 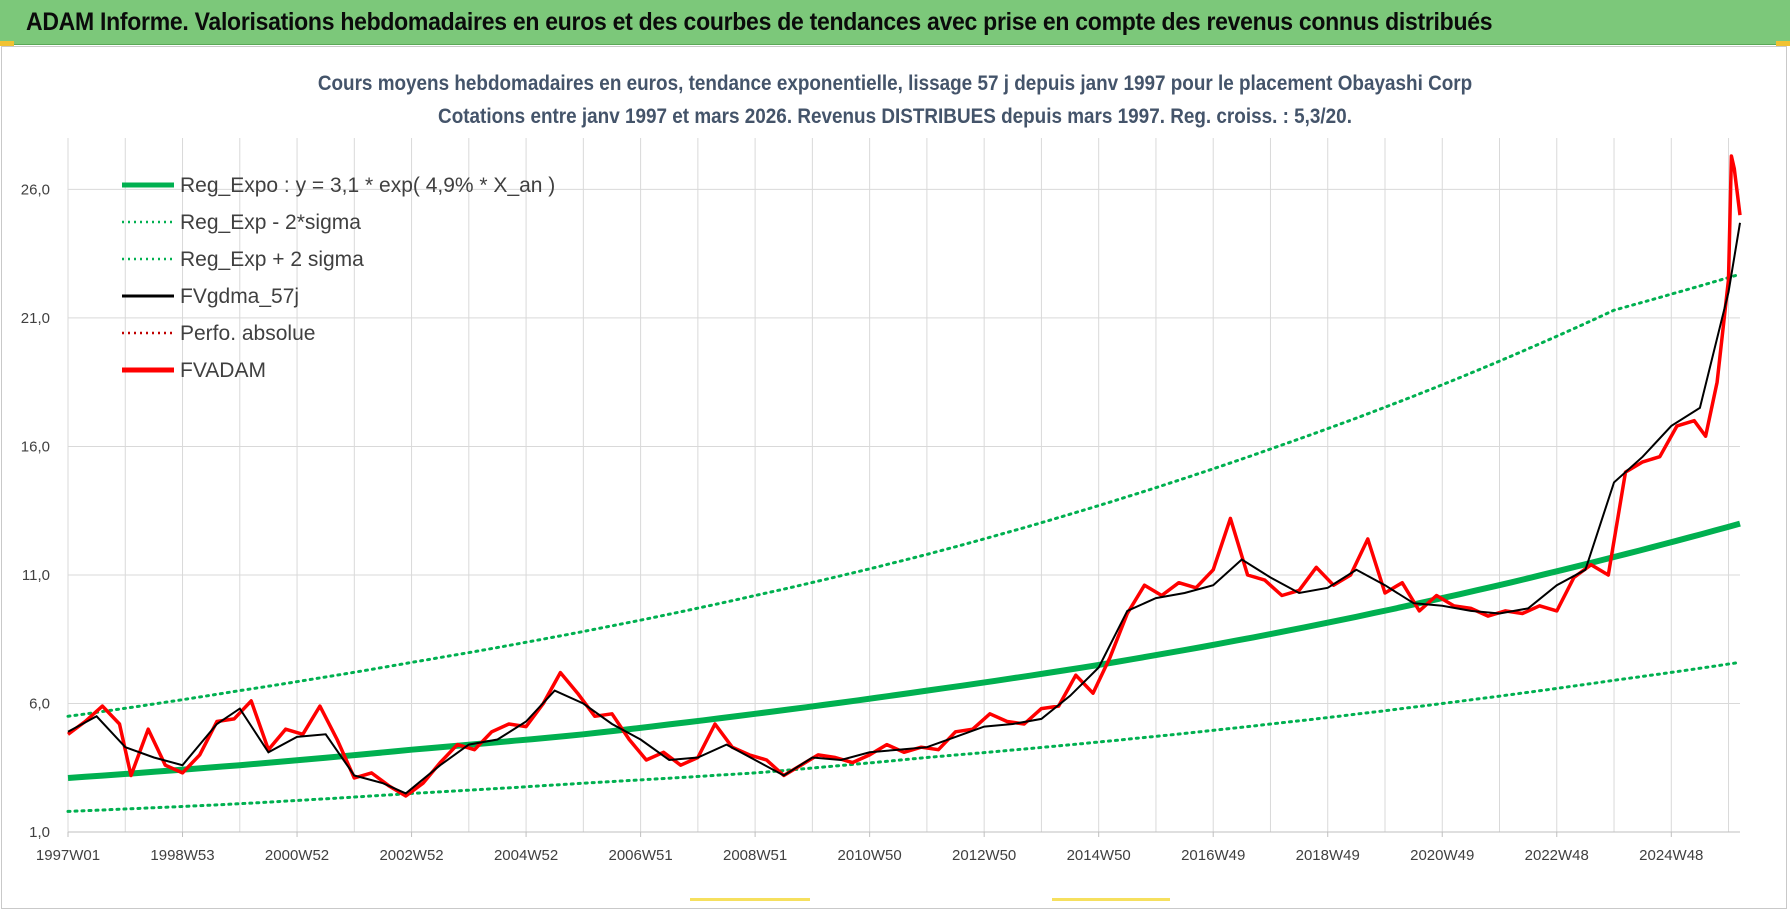 What do you see at coordinates (35, 318) in the screenshot?
I see `y-tick-label: 21,0` at bounding box center [35, 318].